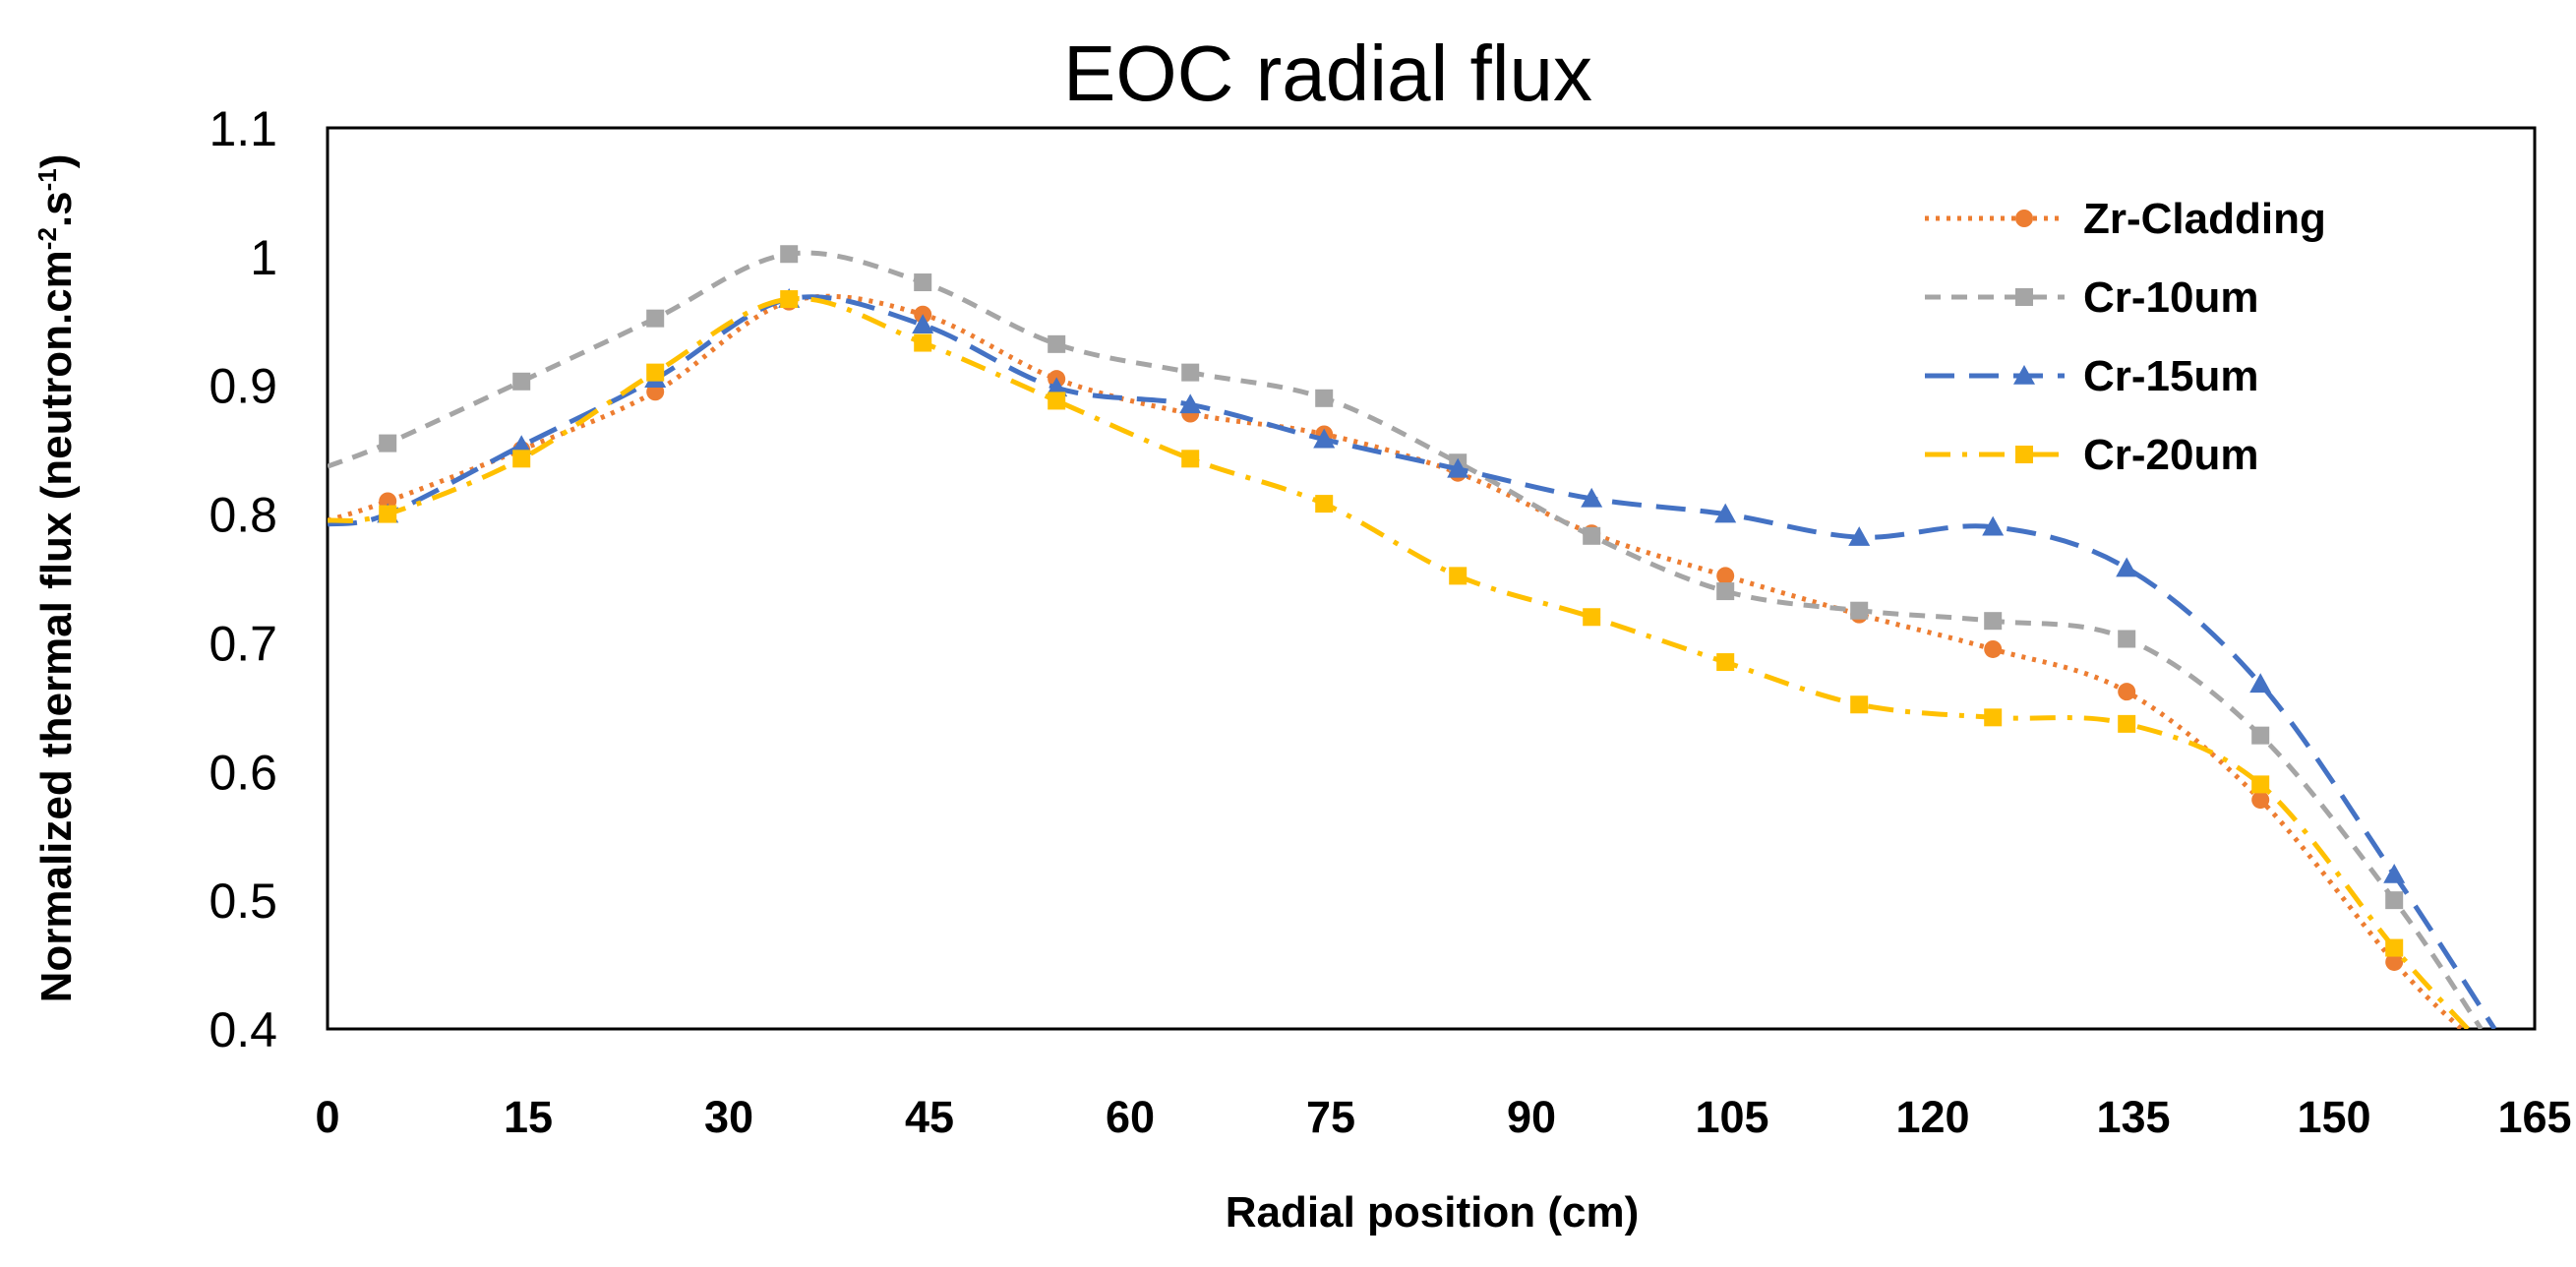 The image size is (2576, 1267). I want to click on legend-label-cr-10um: Cr-10um, so click(2171, 297).